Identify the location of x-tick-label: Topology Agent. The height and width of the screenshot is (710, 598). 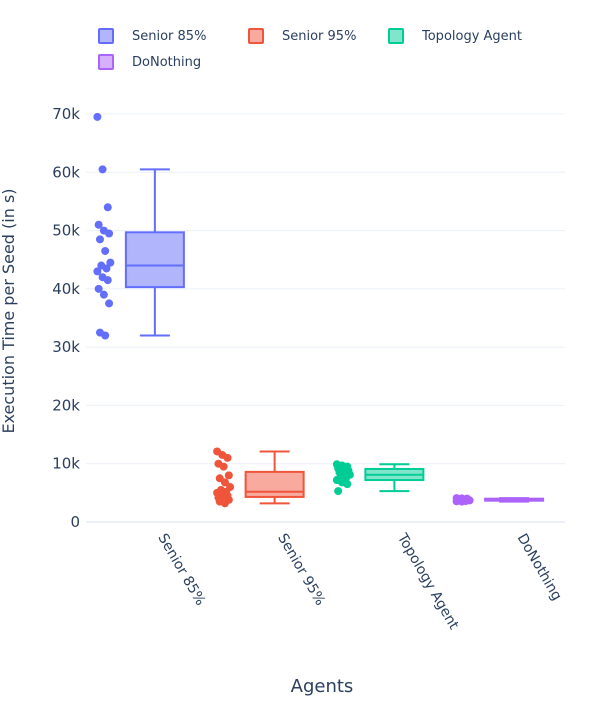
(427, 581).